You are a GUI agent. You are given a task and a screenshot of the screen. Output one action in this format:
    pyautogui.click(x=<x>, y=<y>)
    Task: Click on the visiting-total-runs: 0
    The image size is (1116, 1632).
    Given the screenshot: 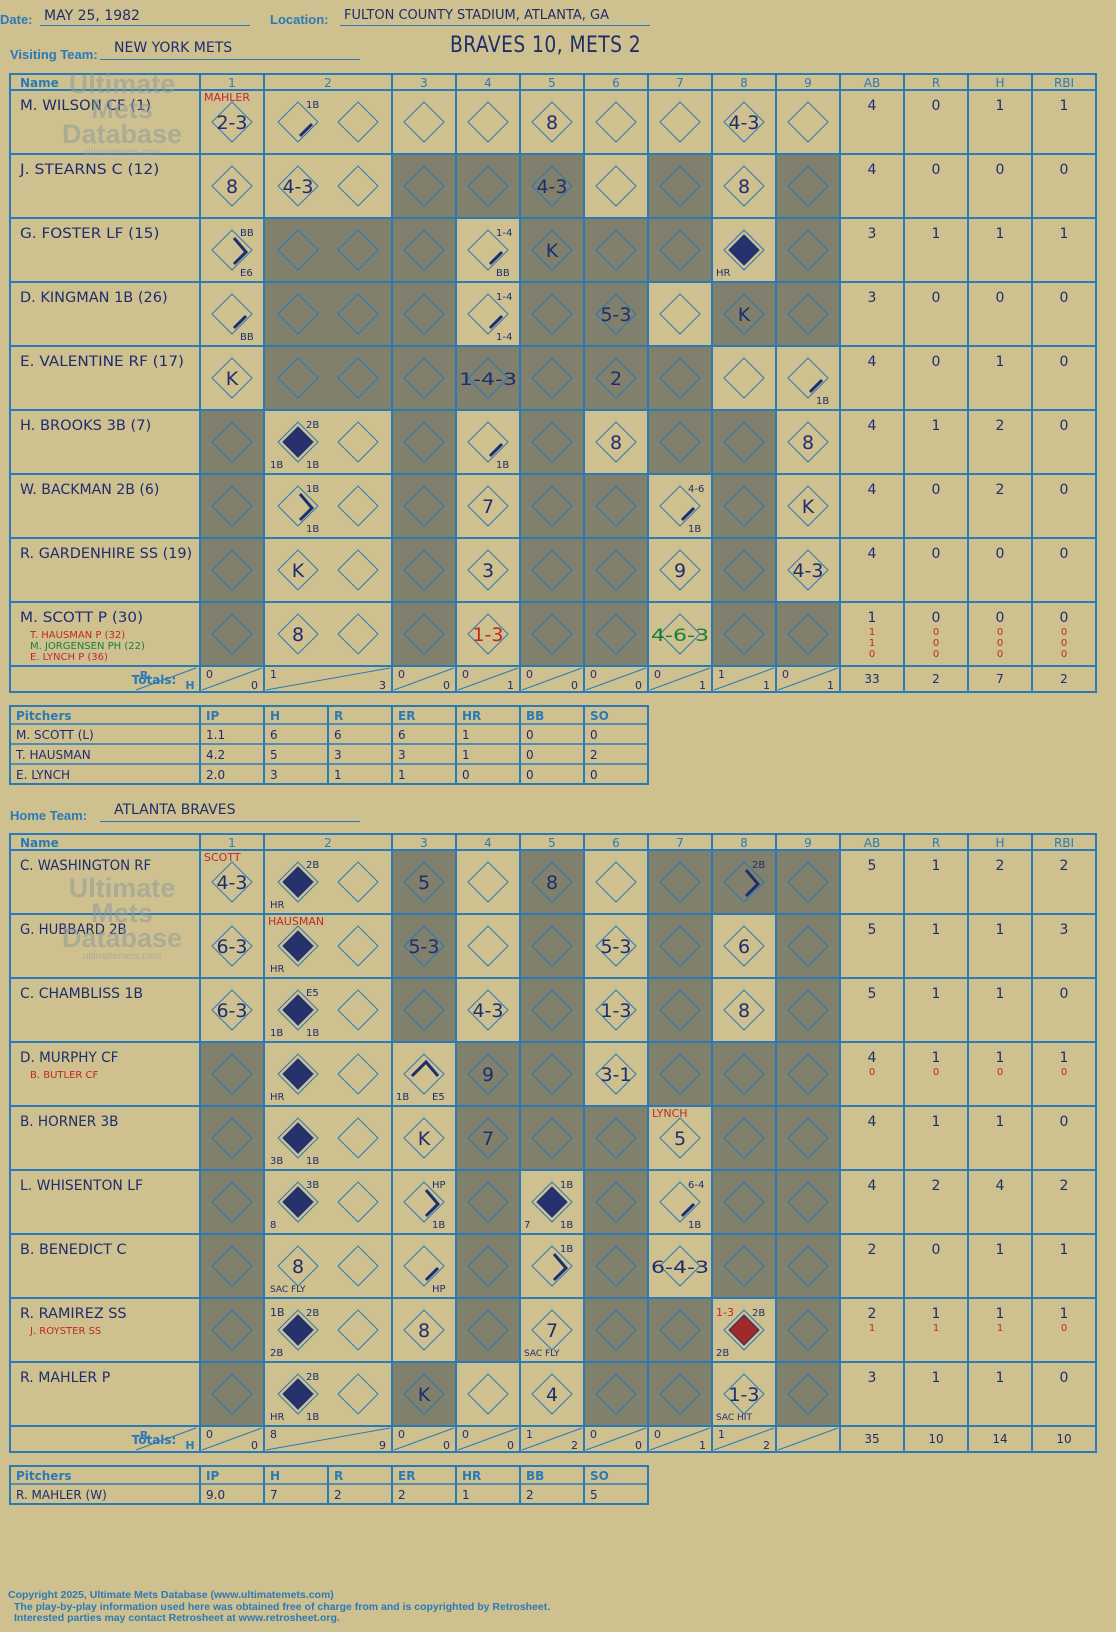 What is the action you would take?
    pyautogui.click(x=785, y=674)
    